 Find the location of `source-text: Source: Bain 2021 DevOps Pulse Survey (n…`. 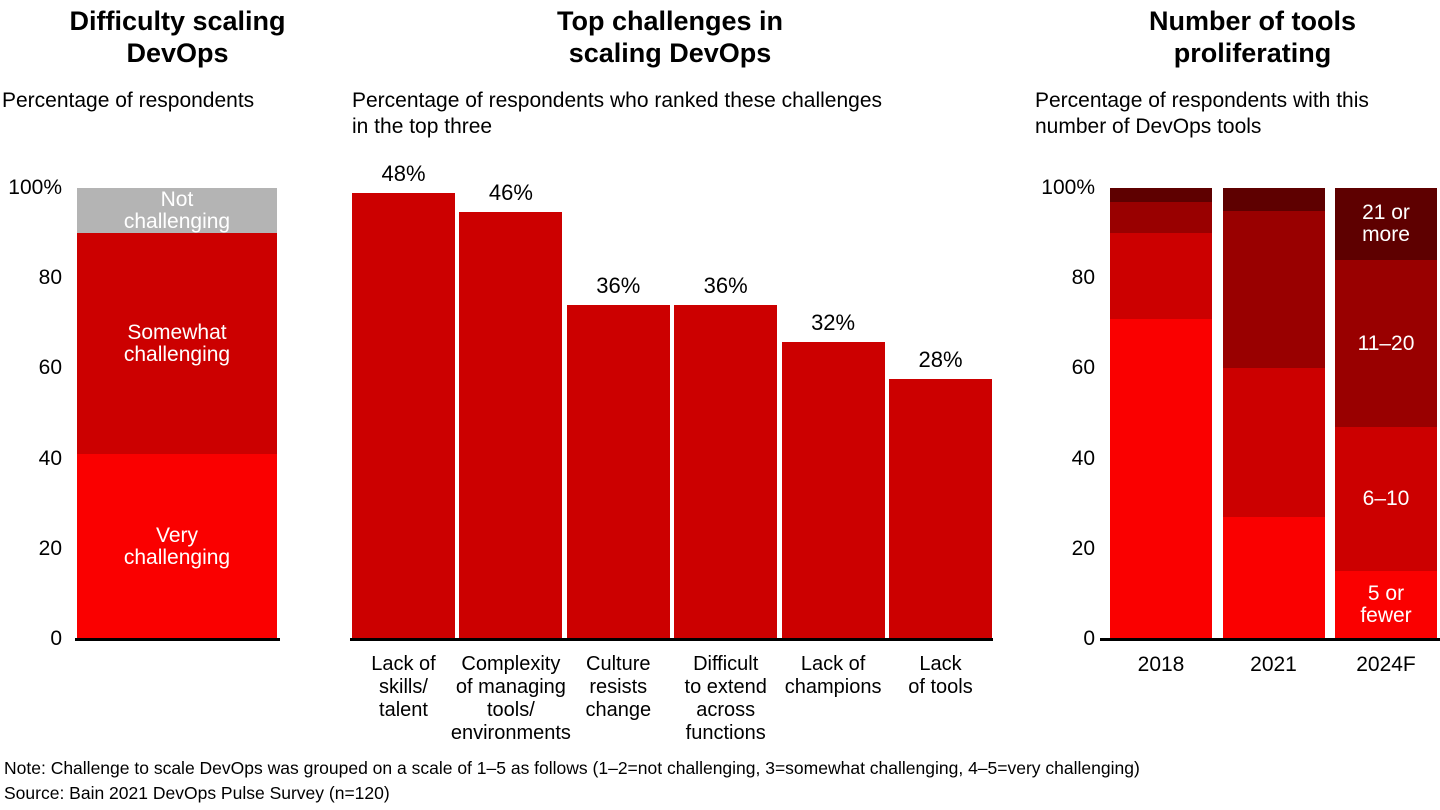

source-text: Source: Bain 2021 DevOps Pulse Survey (n… is located at coordinates (197, 793).